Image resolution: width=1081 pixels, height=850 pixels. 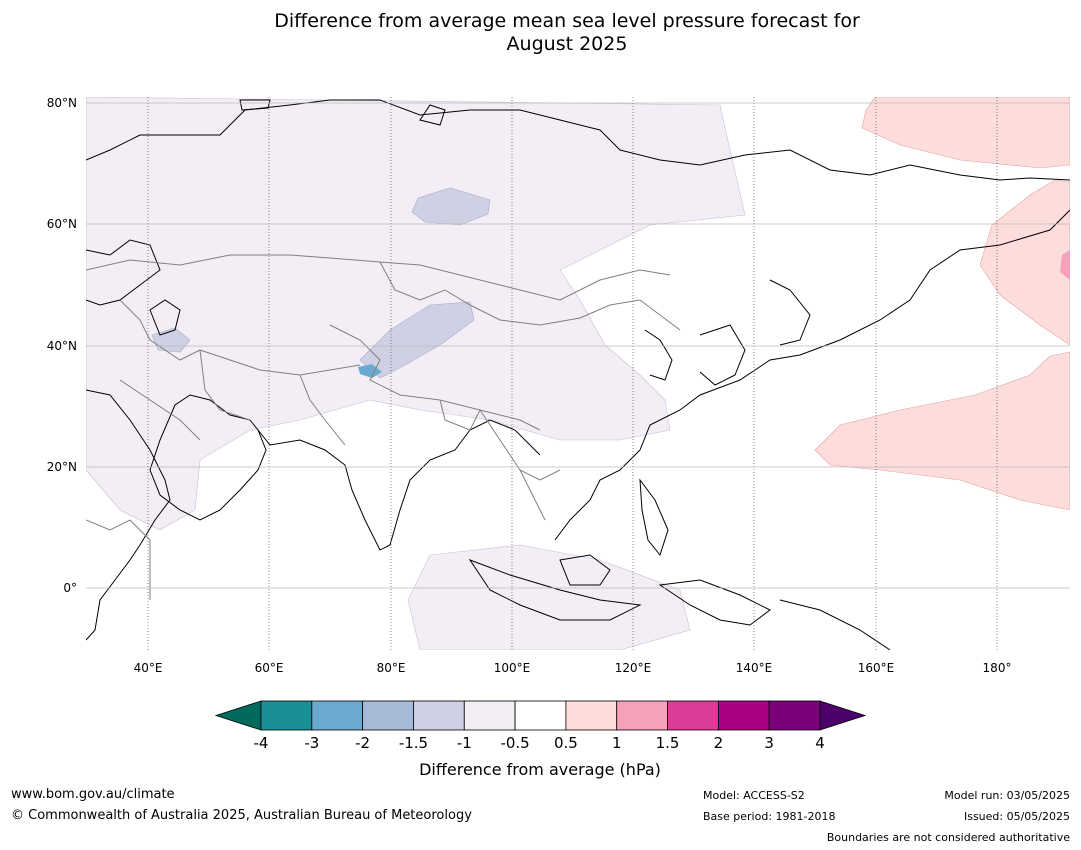 I want to click on title-line-2: August 2025, so click(x=567, y=44).